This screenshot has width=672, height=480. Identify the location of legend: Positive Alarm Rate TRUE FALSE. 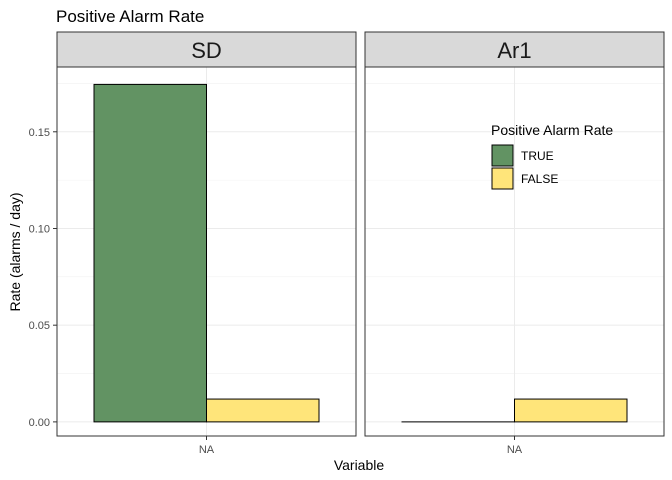
(552, 156).